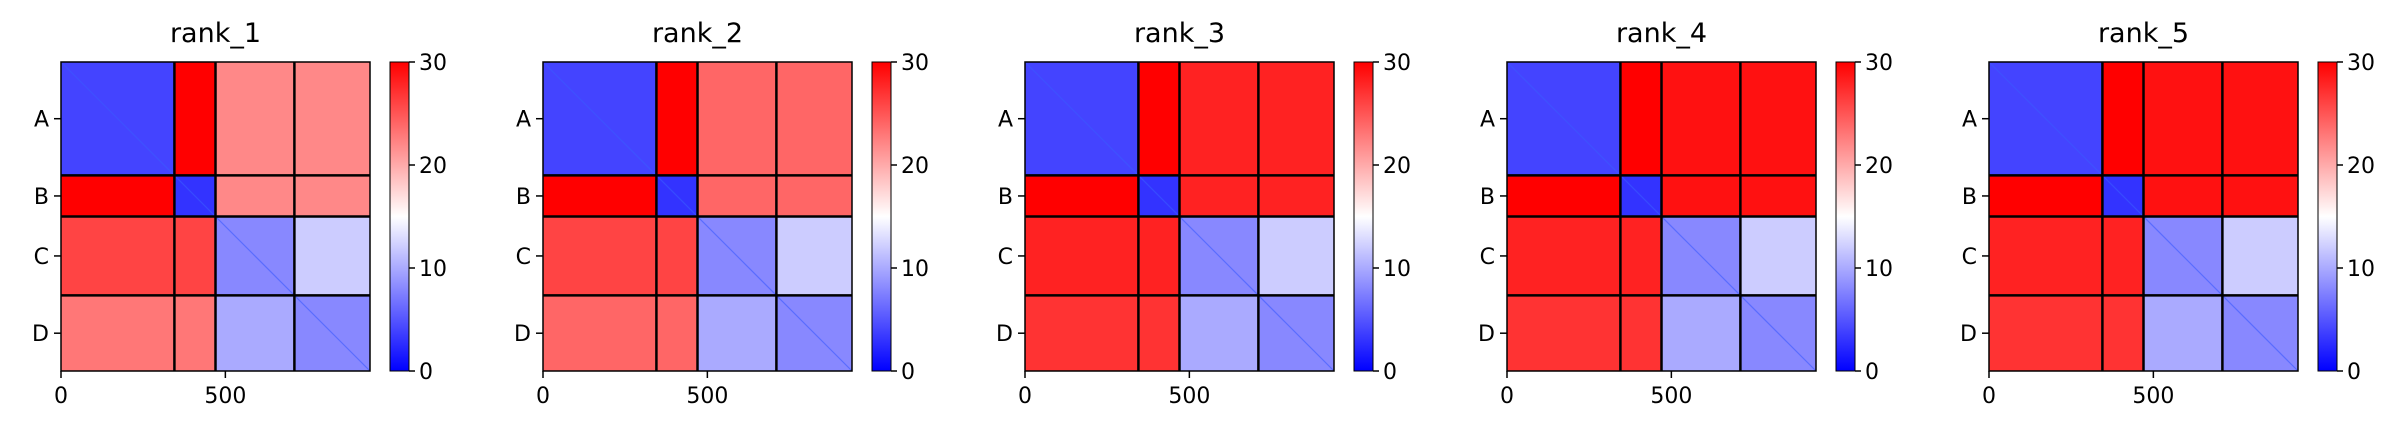 The image size is (2403, 438). What do you see at coordinates (1661, 33) in the screenshot?
I see `chart-title: rank_4` at bounding box center [1661, 33].